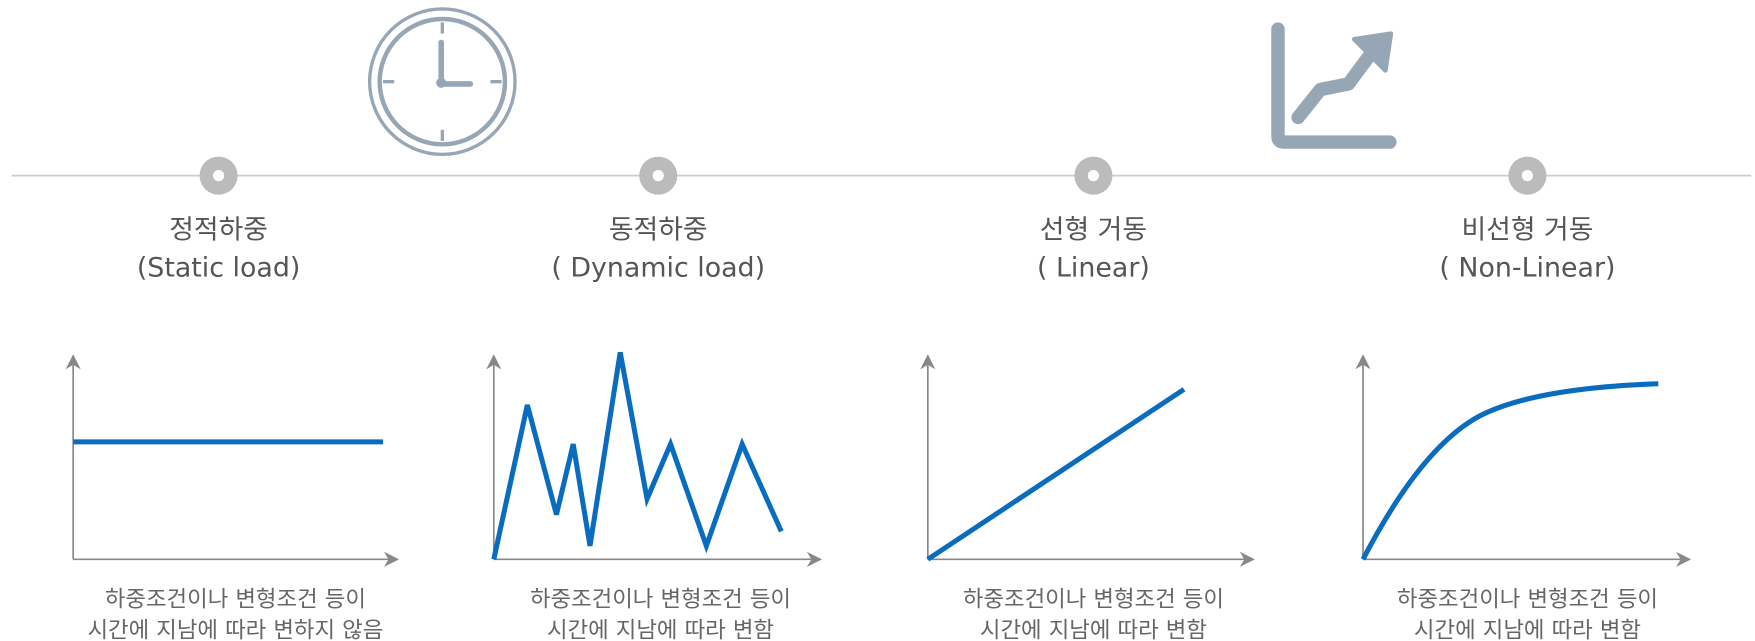 This screenshot has width=1755, height=641. What do you see at coordinates (1093, 229) in the screenshot?
I see `item-title: 선형 거동` at bounding box center [1093, 229].